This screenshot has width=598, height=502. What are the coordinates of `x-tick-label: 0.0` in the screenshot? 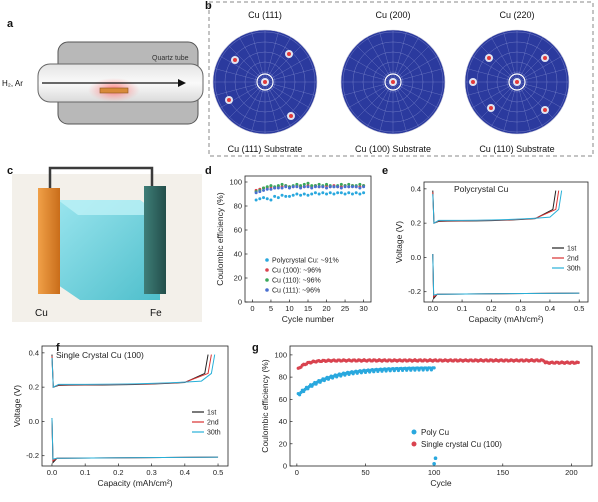 It's located at (52, 472).